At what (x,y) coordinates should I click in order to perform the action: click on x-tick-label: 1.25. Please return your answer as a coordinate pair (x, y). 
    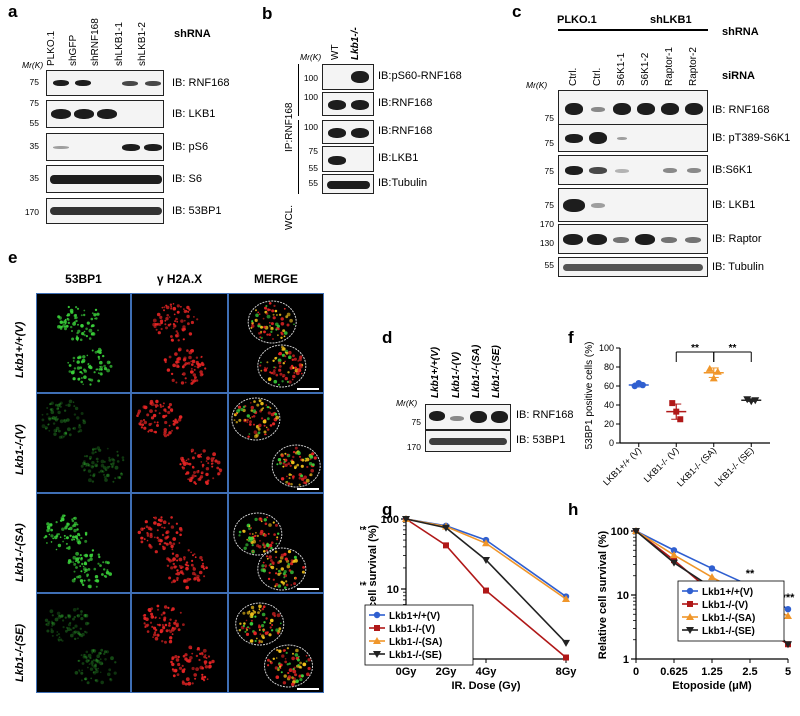
    Looking at the image, I should click on (711, 672).